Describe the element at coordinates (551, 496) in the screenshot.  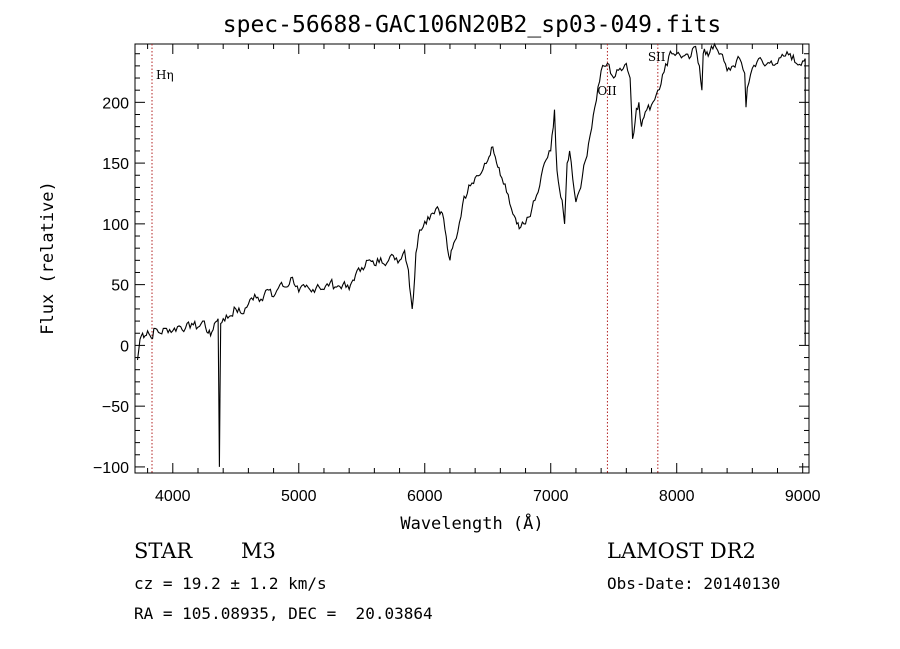
I see `x-tick-label: 7000` at that location.